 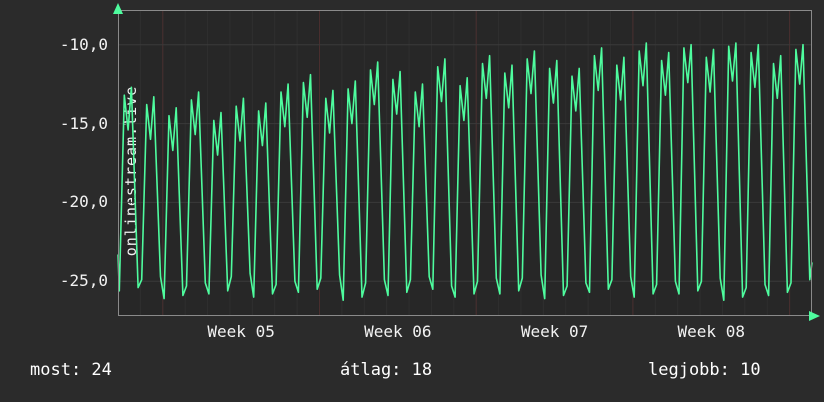 What do you see at coordinates (71, 370) in the screenshot?
I see `stat-most: most: 24` at bounding box center [71, 370].